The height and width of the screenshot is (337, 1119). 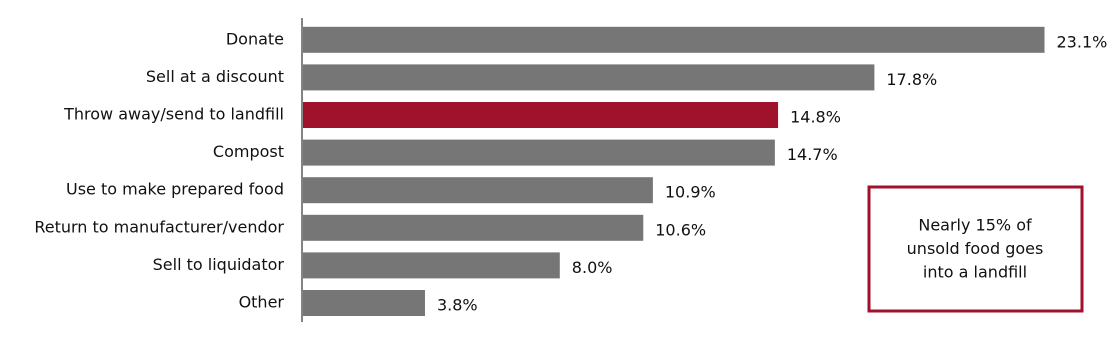 I want to click on value-label: 23.1%, so click(x=1082, y=41).